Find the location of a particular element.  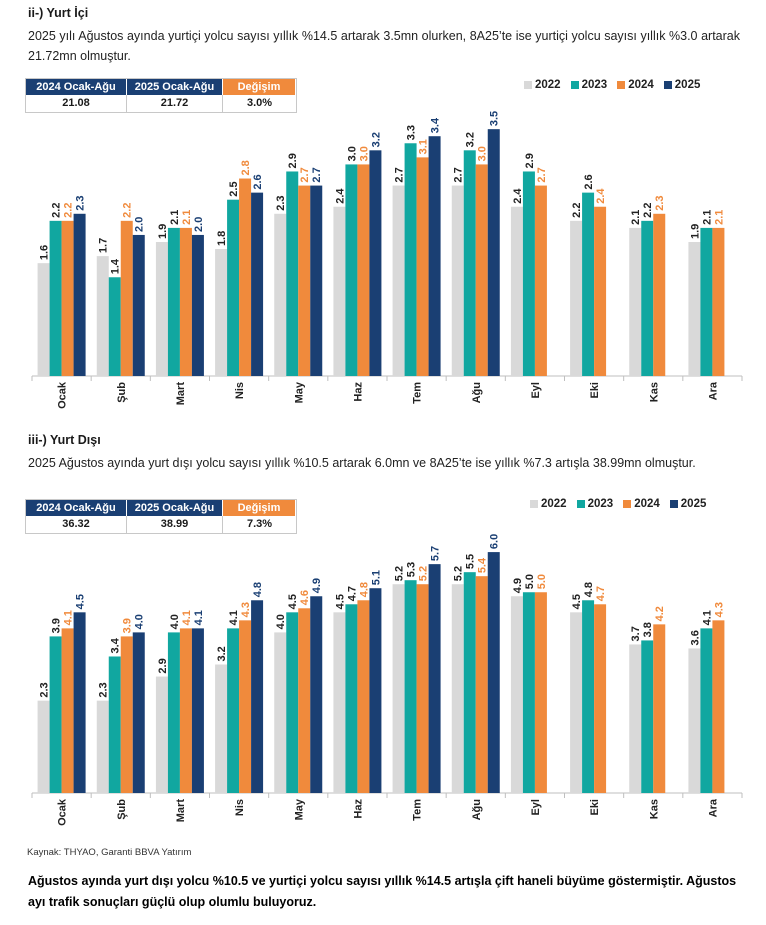

summary-header-2025: 2025 Ocak-Ağu is located at coordinates (175, 508).